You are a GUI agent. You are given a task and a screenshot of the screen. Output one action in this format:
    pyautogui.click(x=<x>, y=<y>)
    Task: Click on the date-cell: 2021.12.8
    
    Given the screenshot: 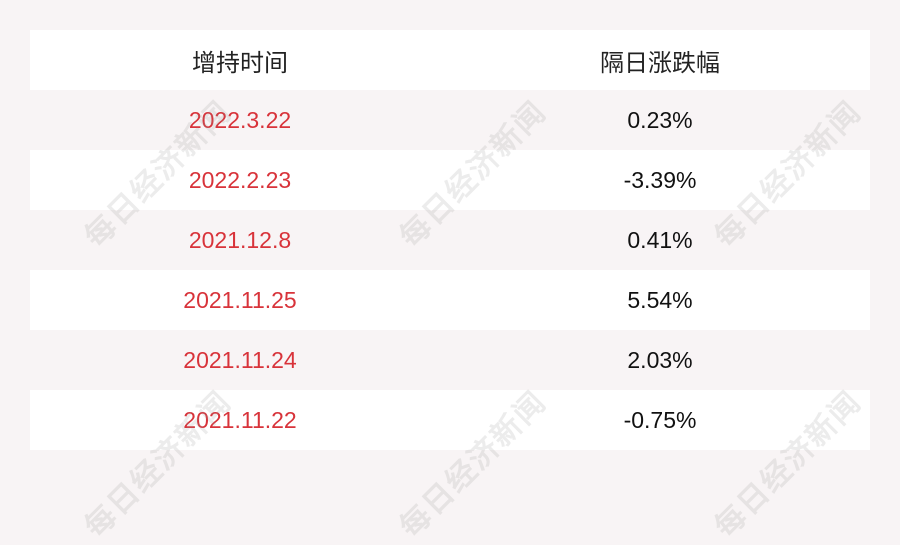 What is the action you would take?
    pyautogui.click(x=240, y=239)
    